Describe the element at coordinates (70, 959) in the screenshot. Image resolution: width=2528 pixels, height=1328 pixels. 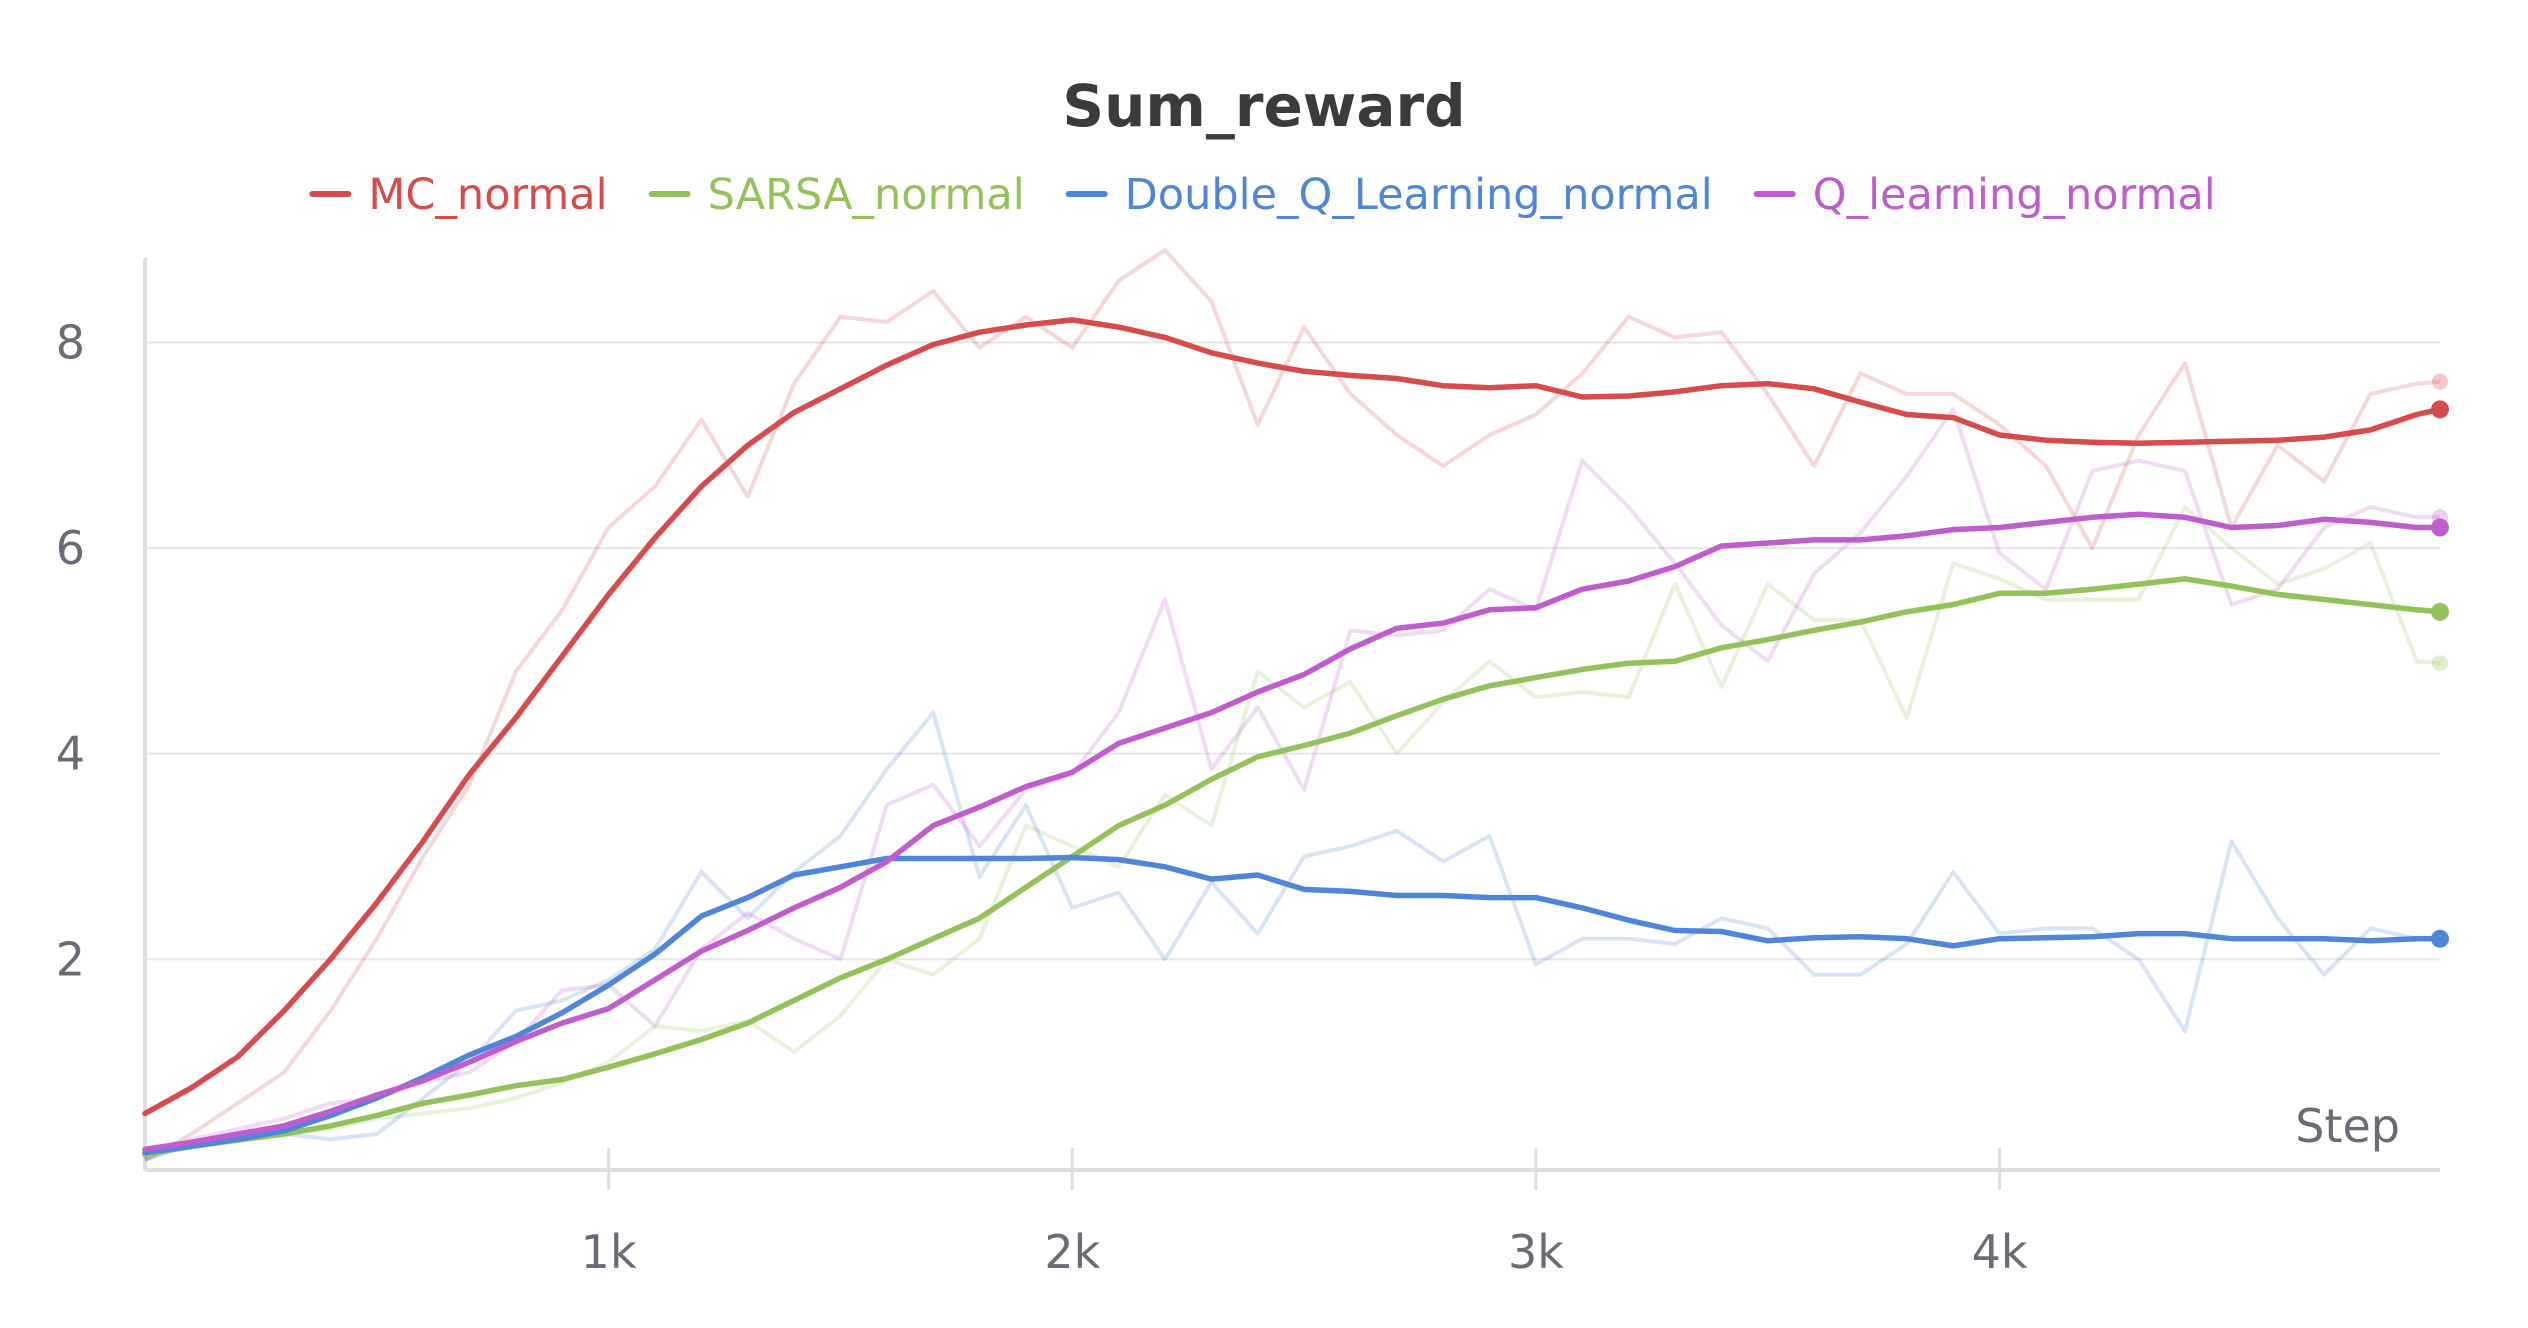
I see `y-tick-label: 2` at that location.